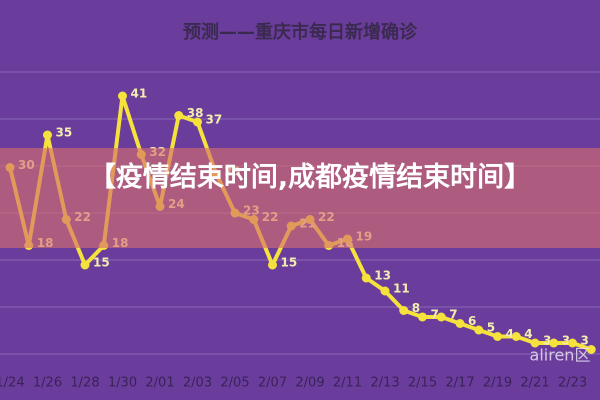  What do you see at coordinates (234, 383) in the screenshot?
I see `x-tick-label: 2/05` at bounding box center [234, 383].